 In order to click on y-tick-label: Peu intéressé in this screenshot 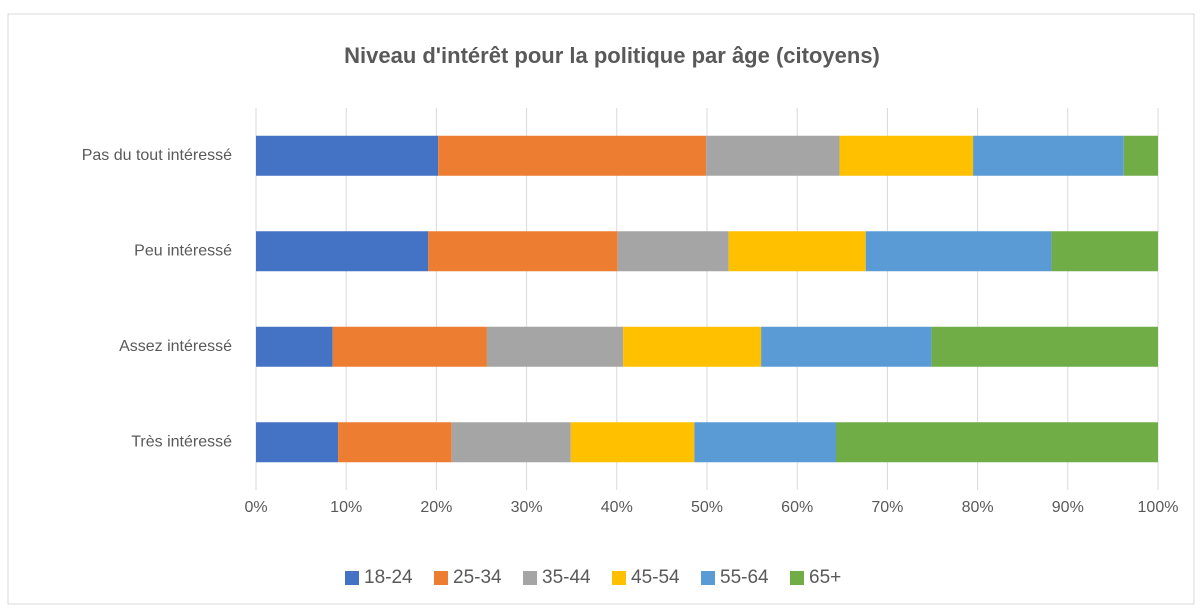, I will do `click(183, 250)`.